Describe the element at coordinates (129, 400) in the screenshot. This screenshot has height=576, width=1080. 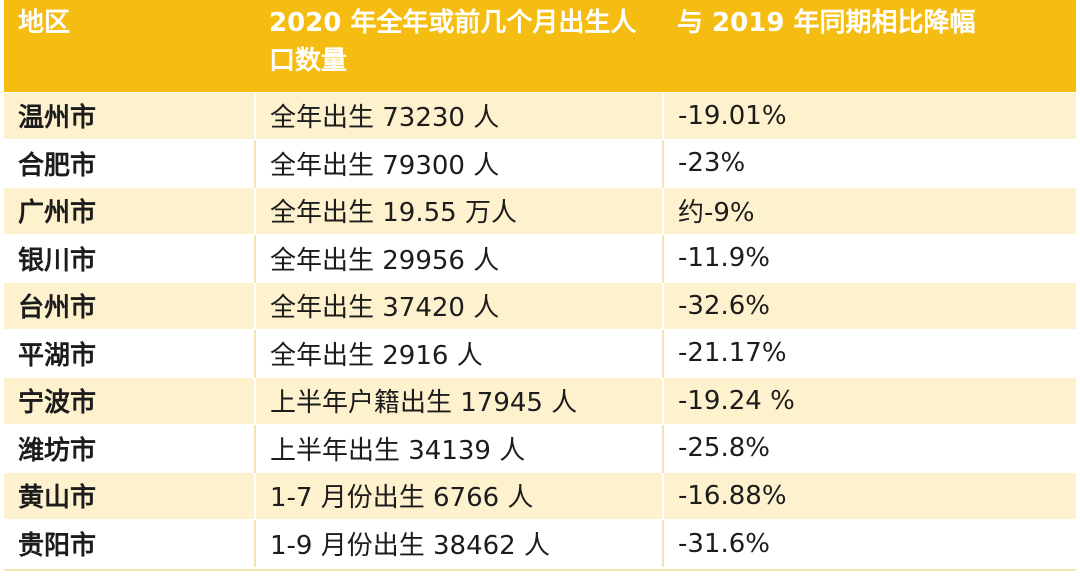
I see `cell-region: 宁波市` at that location.